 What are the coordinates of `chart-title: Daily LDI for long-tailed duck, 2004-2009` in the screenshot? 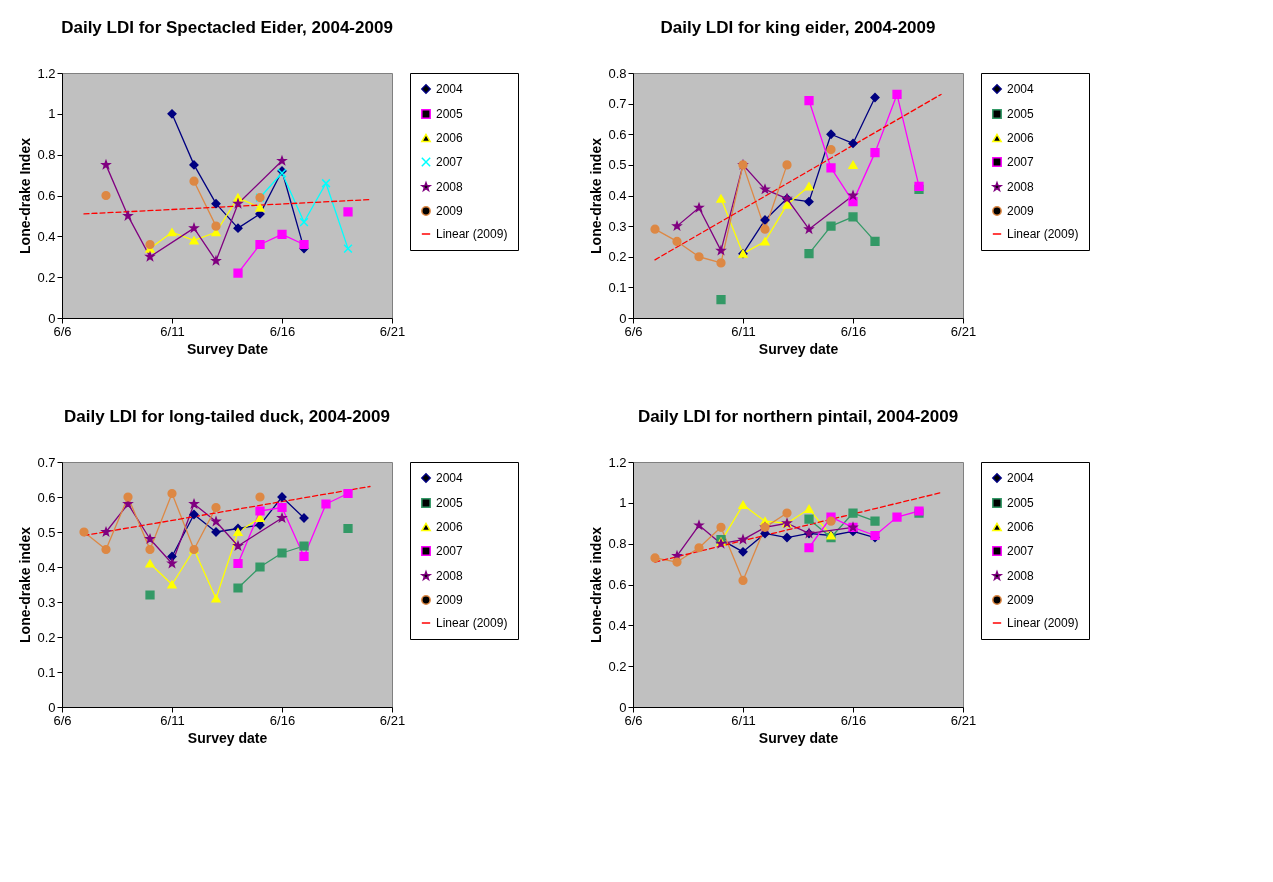 It's located at (227, 416).